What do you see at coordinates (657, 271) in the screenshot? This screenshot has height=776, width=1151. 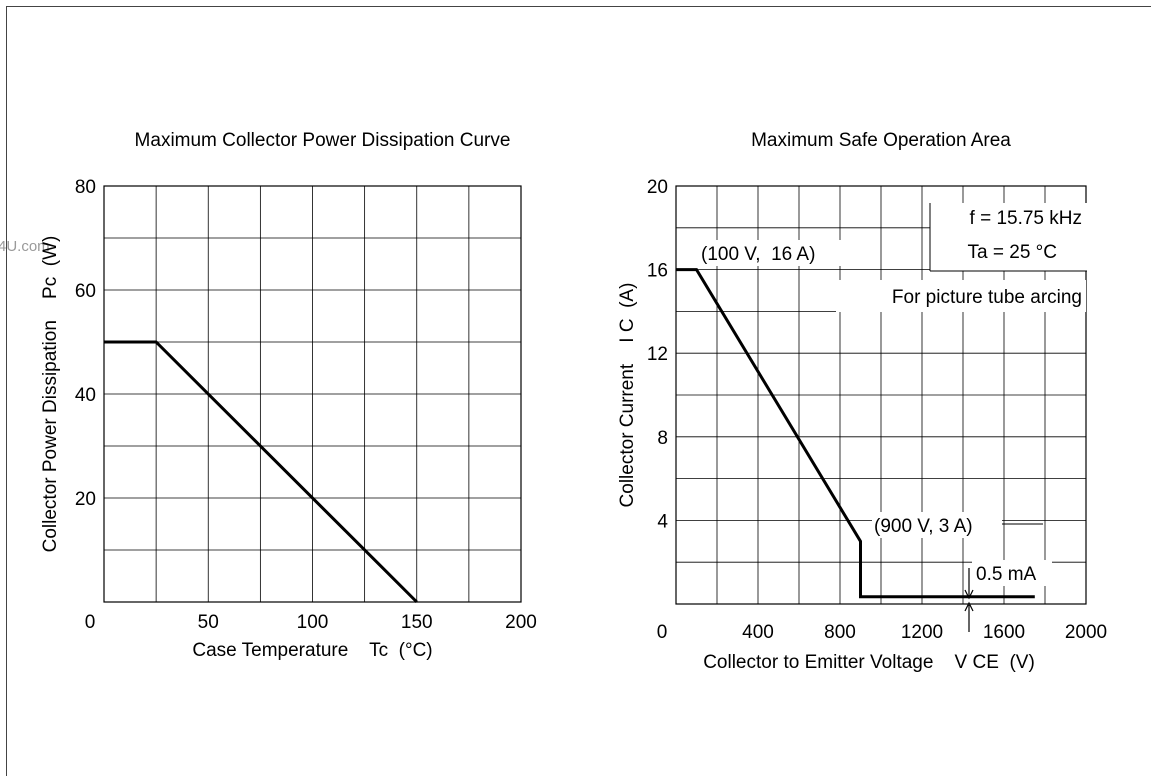 I see `y-tick-label: 16` at bounding box center [657, 271].